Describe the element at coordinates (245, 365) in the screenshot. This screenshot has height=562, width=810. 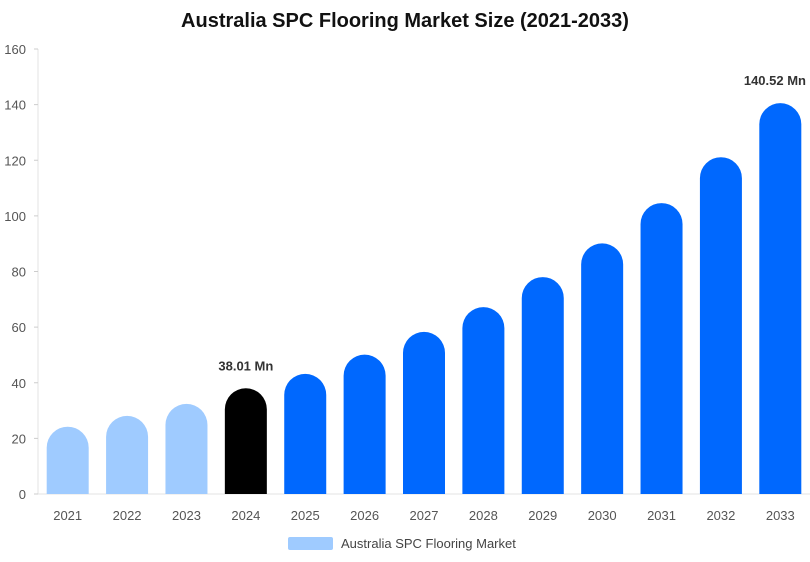
I see `data-label: 38.01 Mn` at that location.